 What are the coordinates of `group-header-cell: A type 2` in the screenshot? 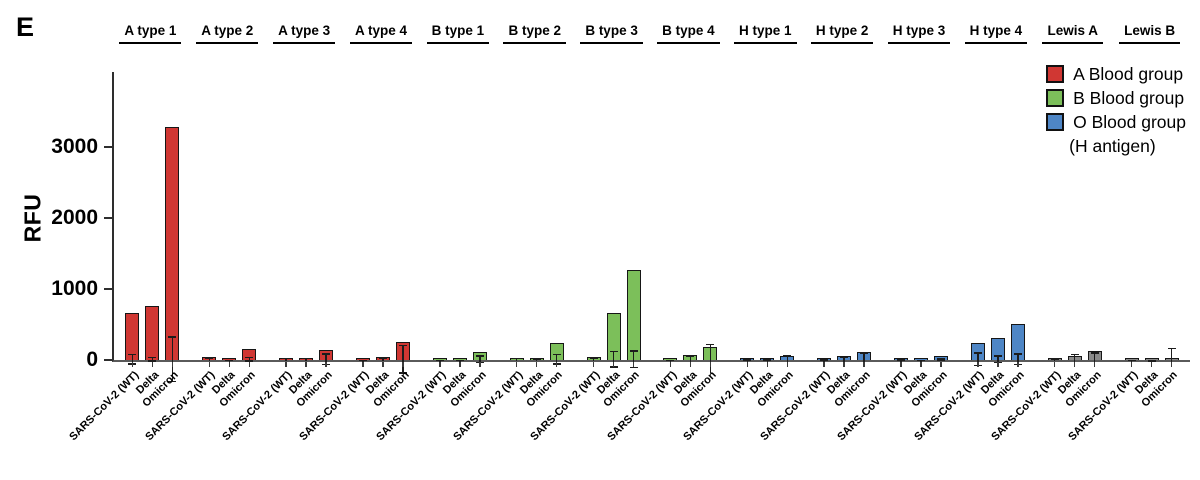 It's located at (227, 33).